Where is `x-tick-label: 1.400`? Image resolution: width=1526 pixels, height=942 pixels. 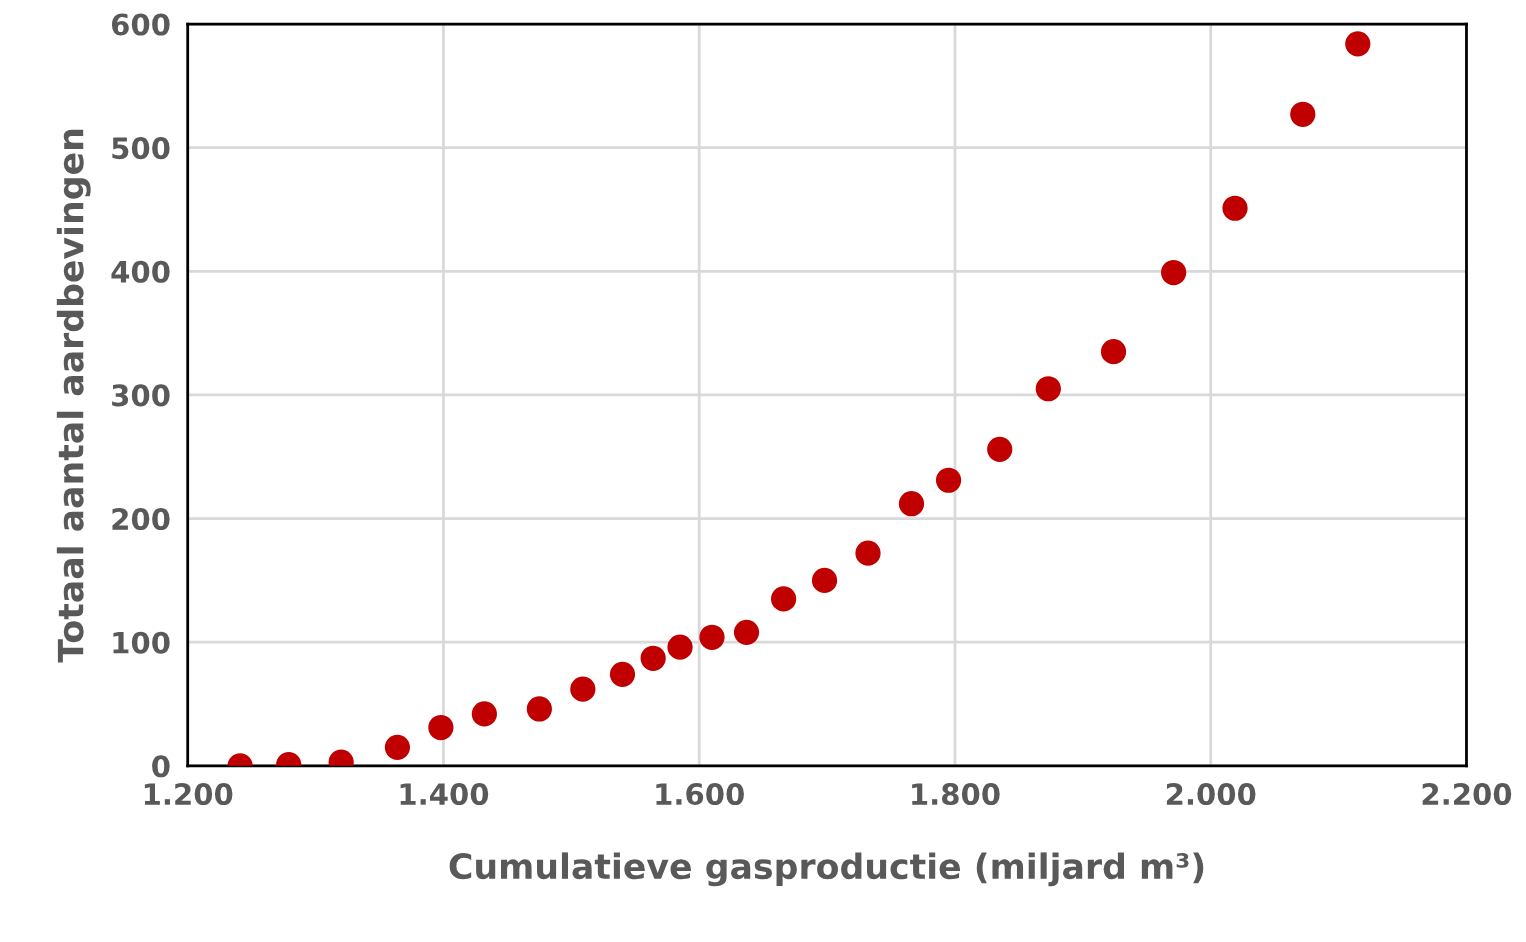 x-tick-label: 1.400 is located at coordinates (444, 794).